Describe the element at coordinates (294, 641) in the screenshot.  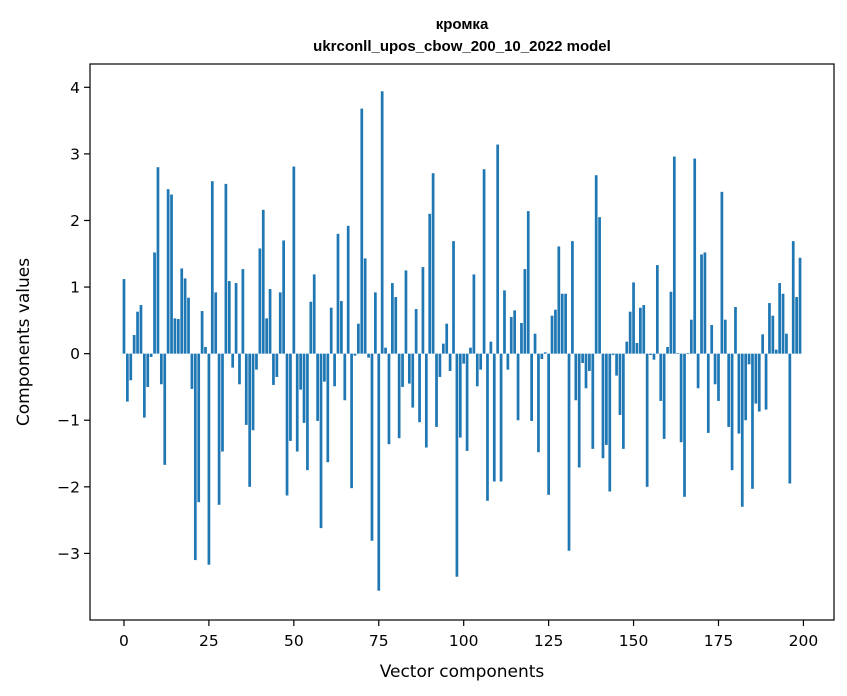
I see `x-tick-label: 50` at that location.